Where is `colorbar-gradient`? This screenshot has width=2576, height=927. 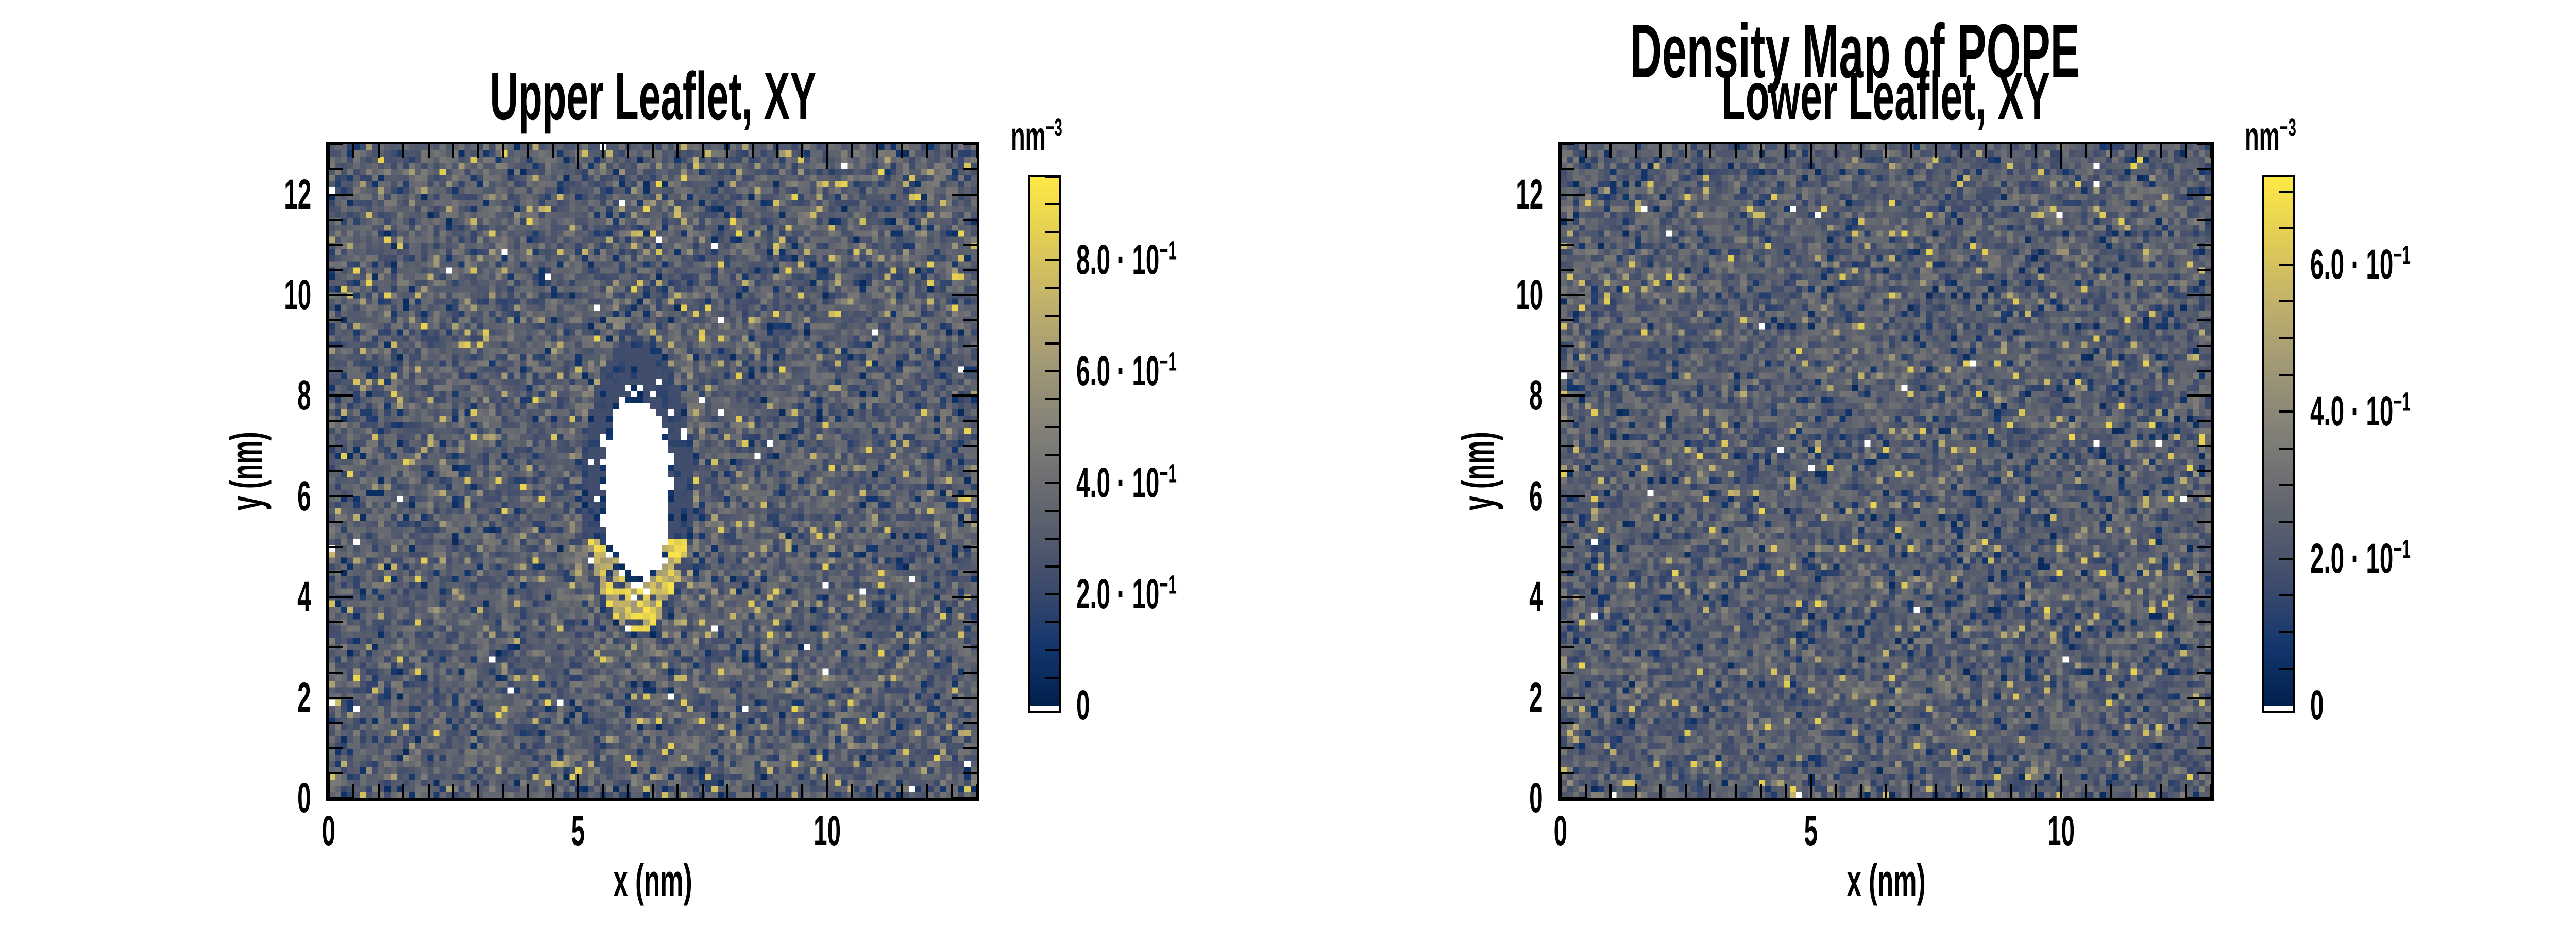 colorbar-gradient is located at coordinates (1044, 441).